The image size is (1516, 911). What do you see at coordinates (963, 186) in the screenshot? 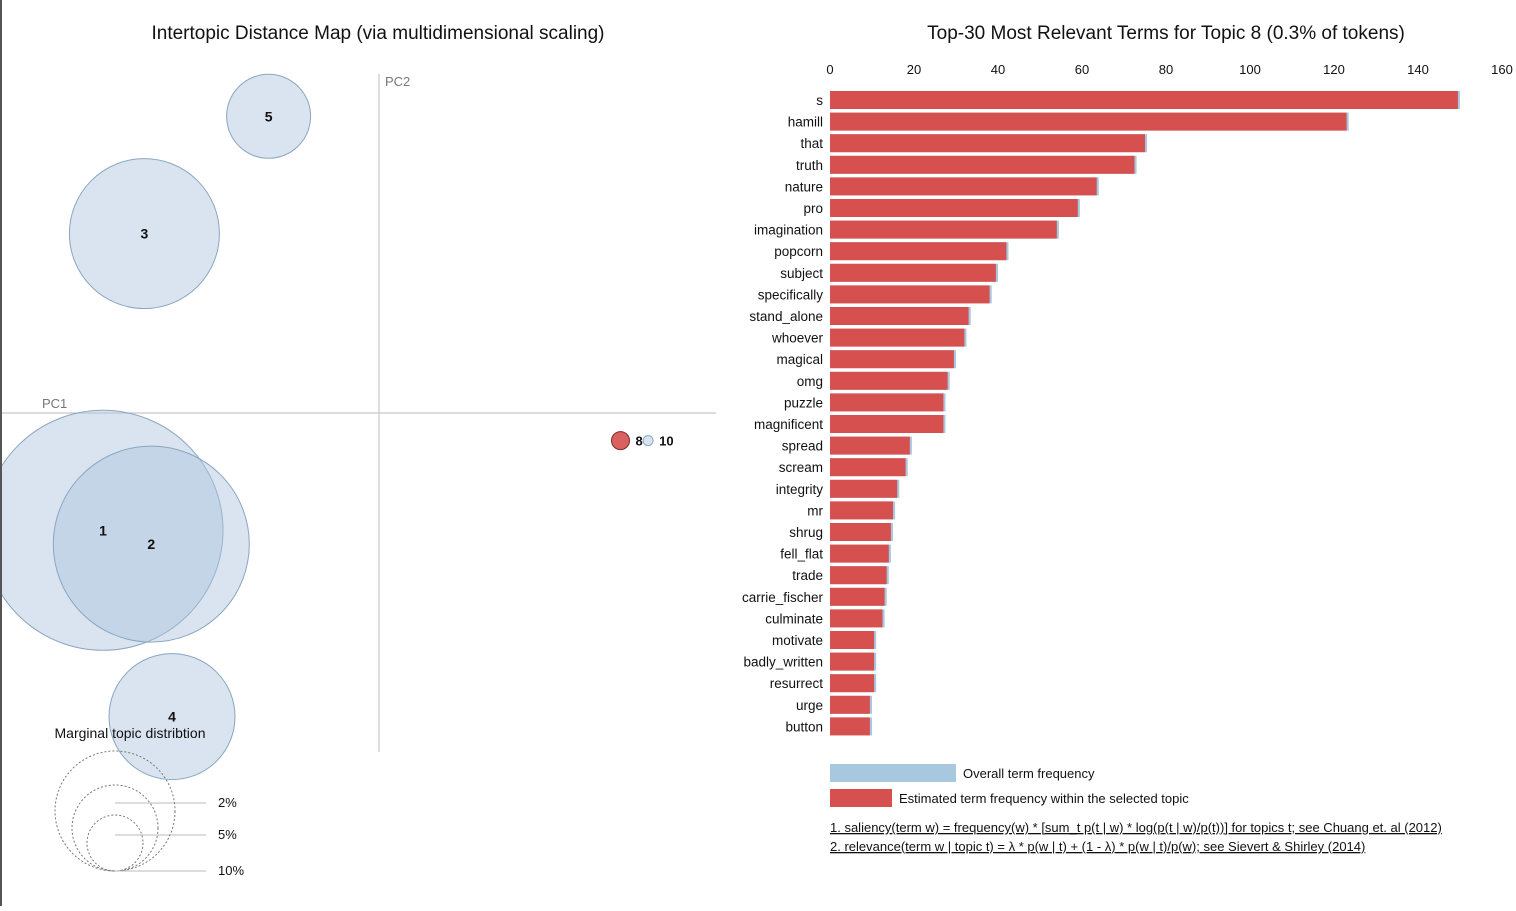
I see `bar-topic-nature` at bounding box center [963, 186].